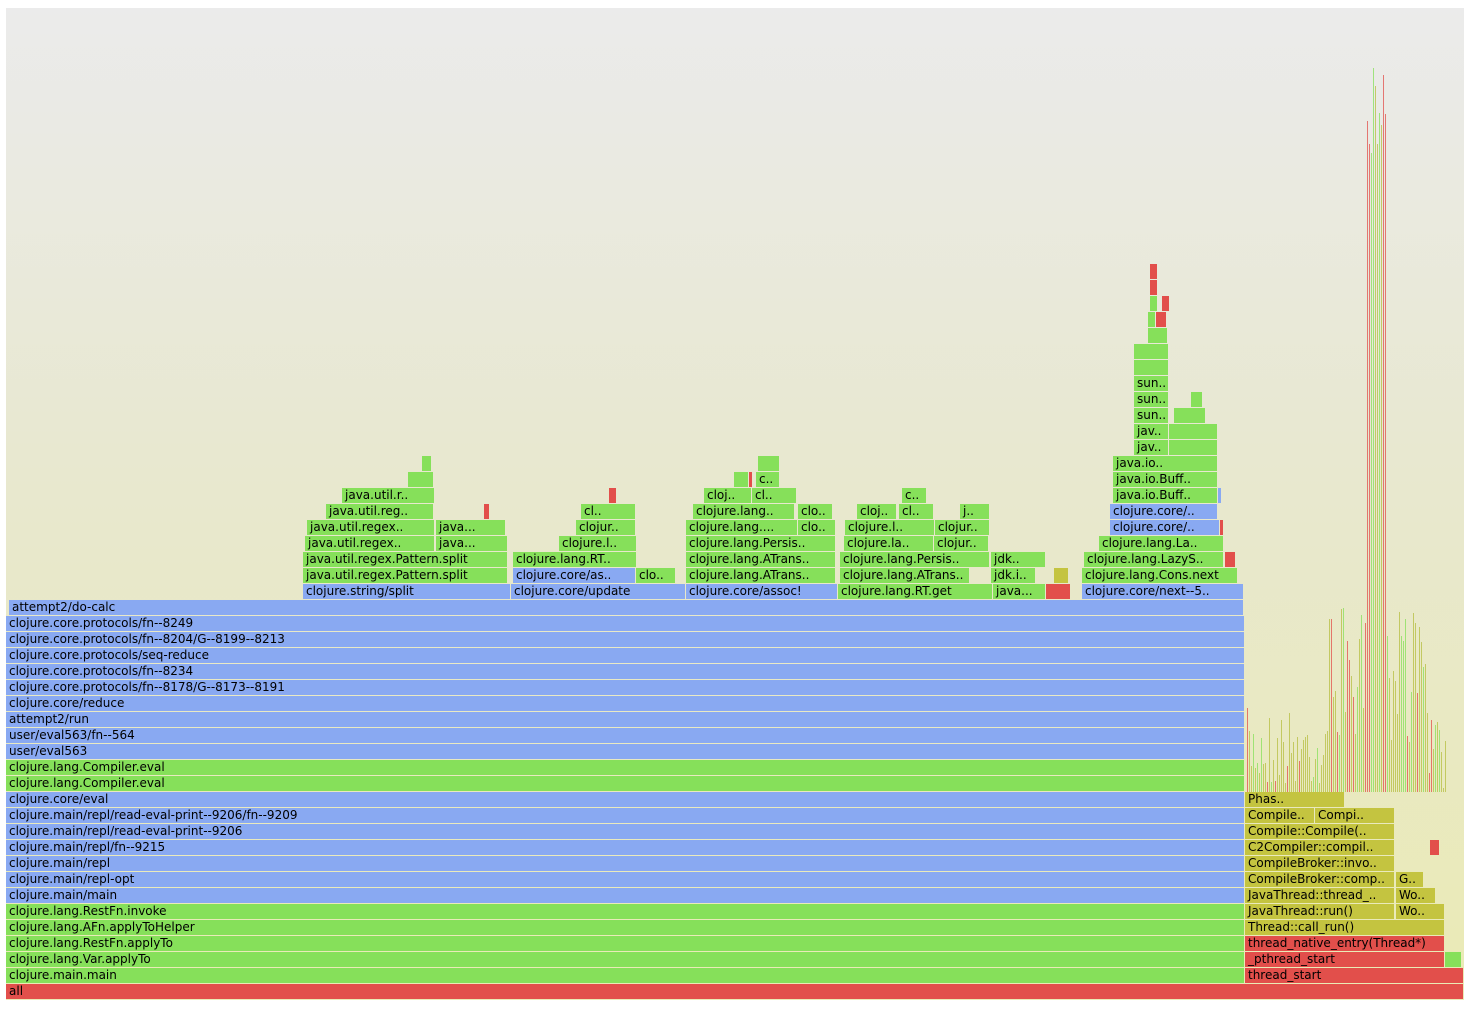 The width and height of the screenshot is (1472, 1014). I want to click on stack-frame: clojure.core.protocols/seq-reduce, so click(625, 655).